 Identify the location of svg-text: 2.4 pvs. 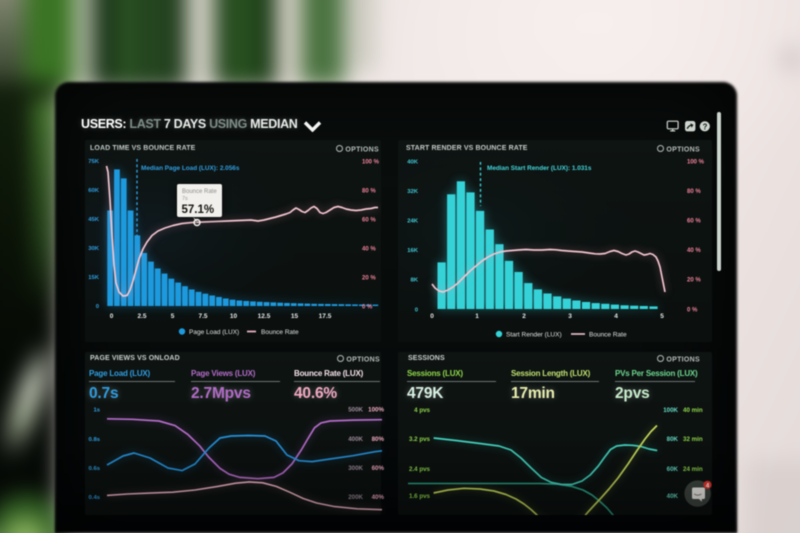
(420, 469).